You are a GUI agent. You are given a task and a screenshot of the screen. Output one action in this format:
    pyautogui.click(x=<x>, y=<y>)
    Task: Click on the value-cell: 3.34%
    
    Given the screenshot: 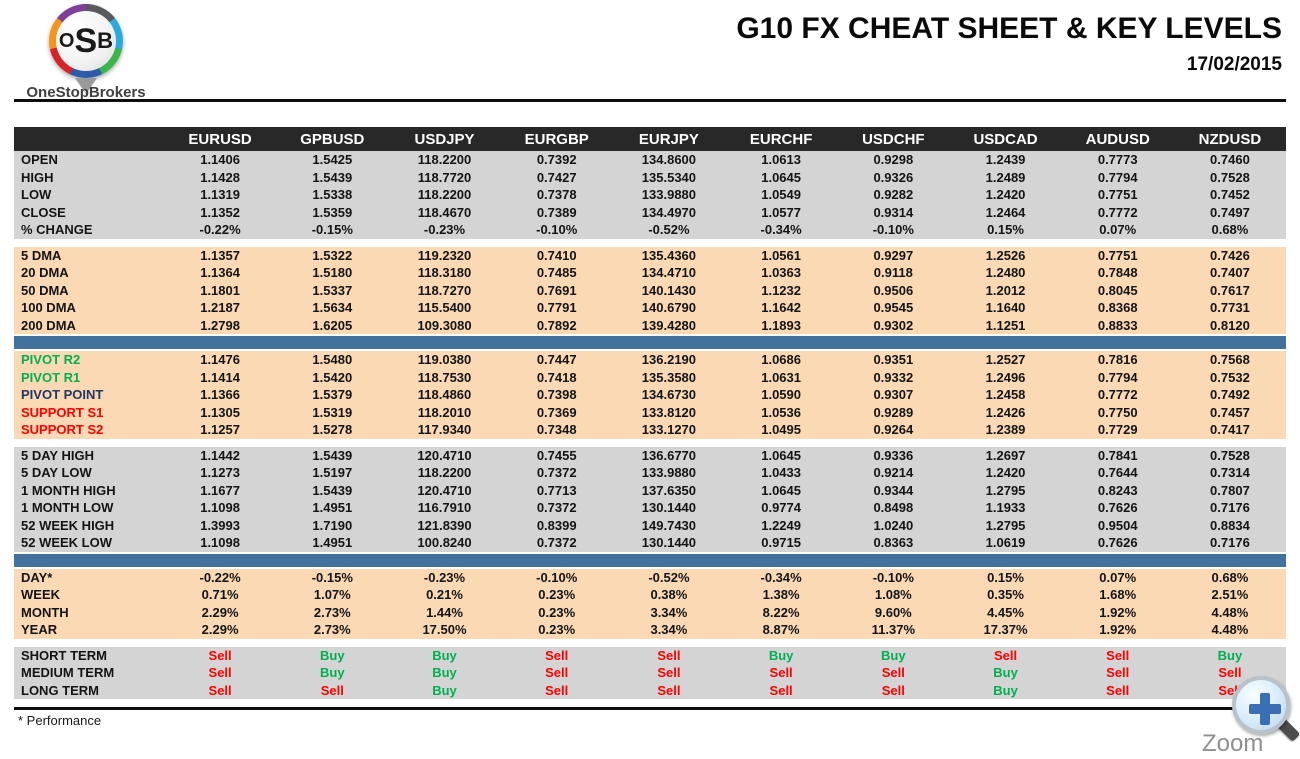 What is the action you would take?
    pyautogui.click(x=669, y=630)
    